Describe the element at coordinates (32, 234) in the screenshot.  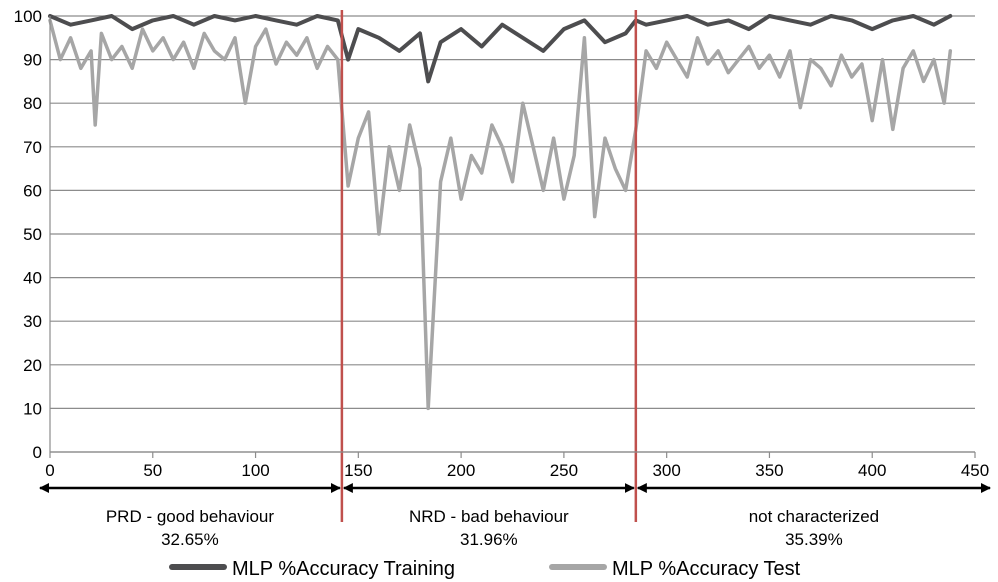
I see `y-tick-label: 50` at that location.